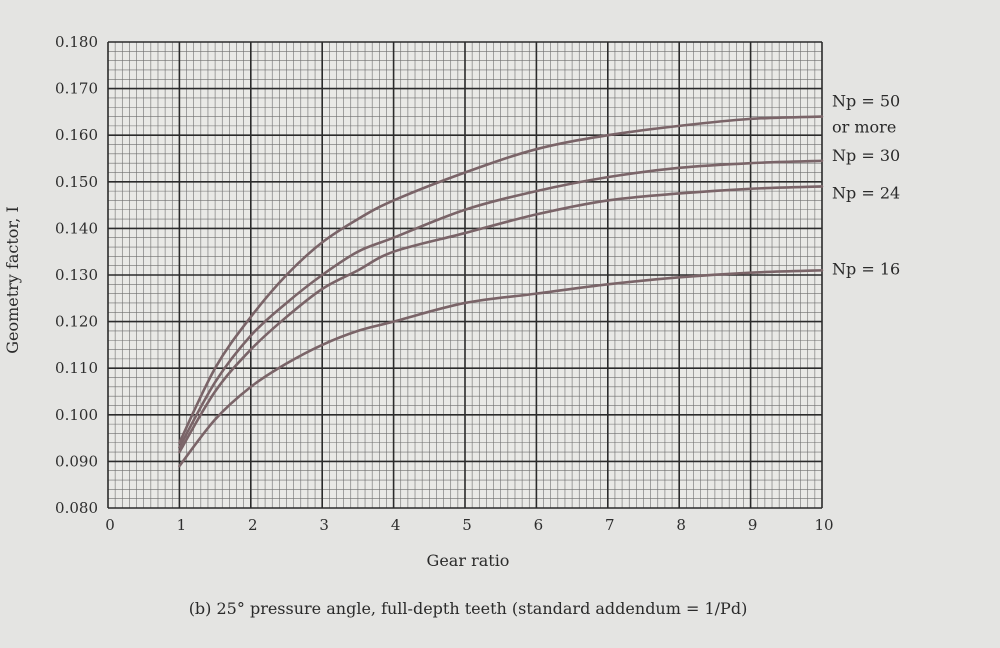 The image size is (1000, 648). I want to click on y-tick-label: 0.130, so click(76, 275).